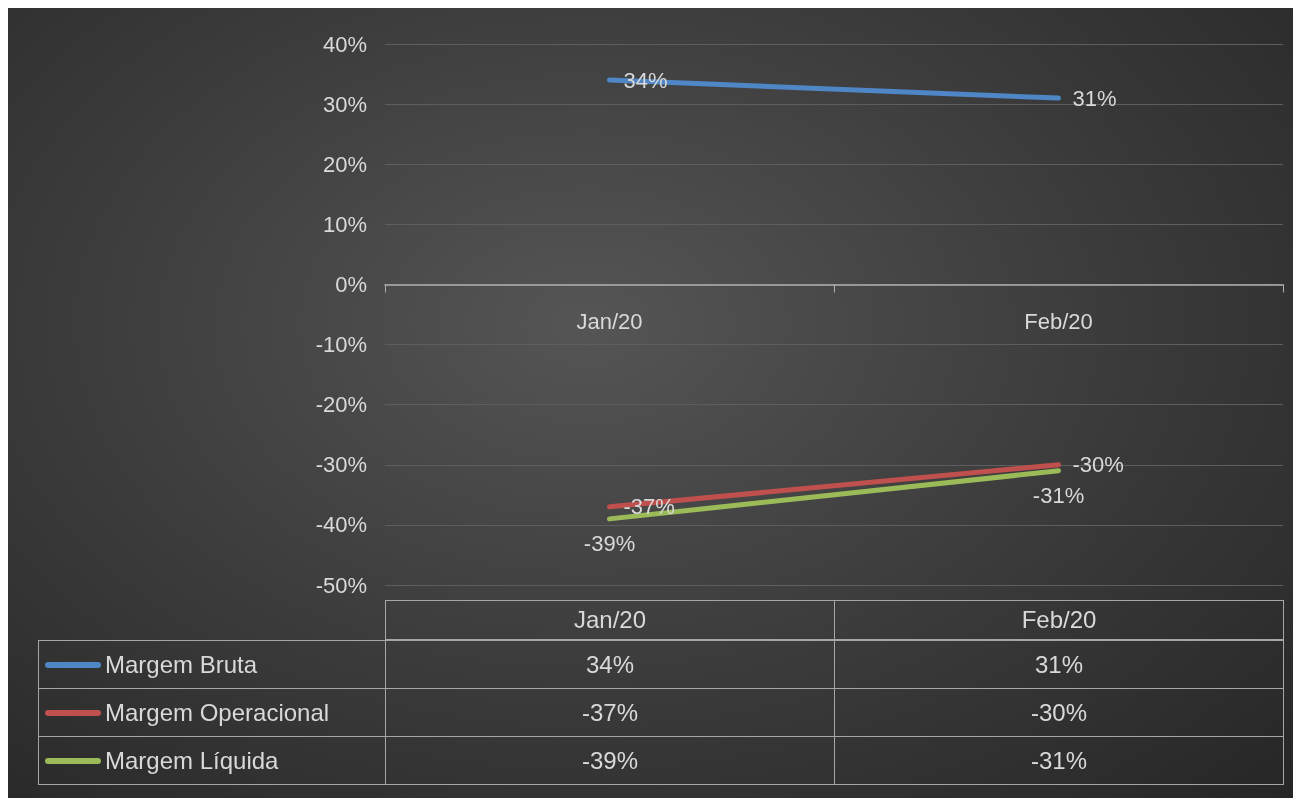 The width and height of the screenshot is (1301, 807). I want to click on text: 31%, so click(1094, 98).